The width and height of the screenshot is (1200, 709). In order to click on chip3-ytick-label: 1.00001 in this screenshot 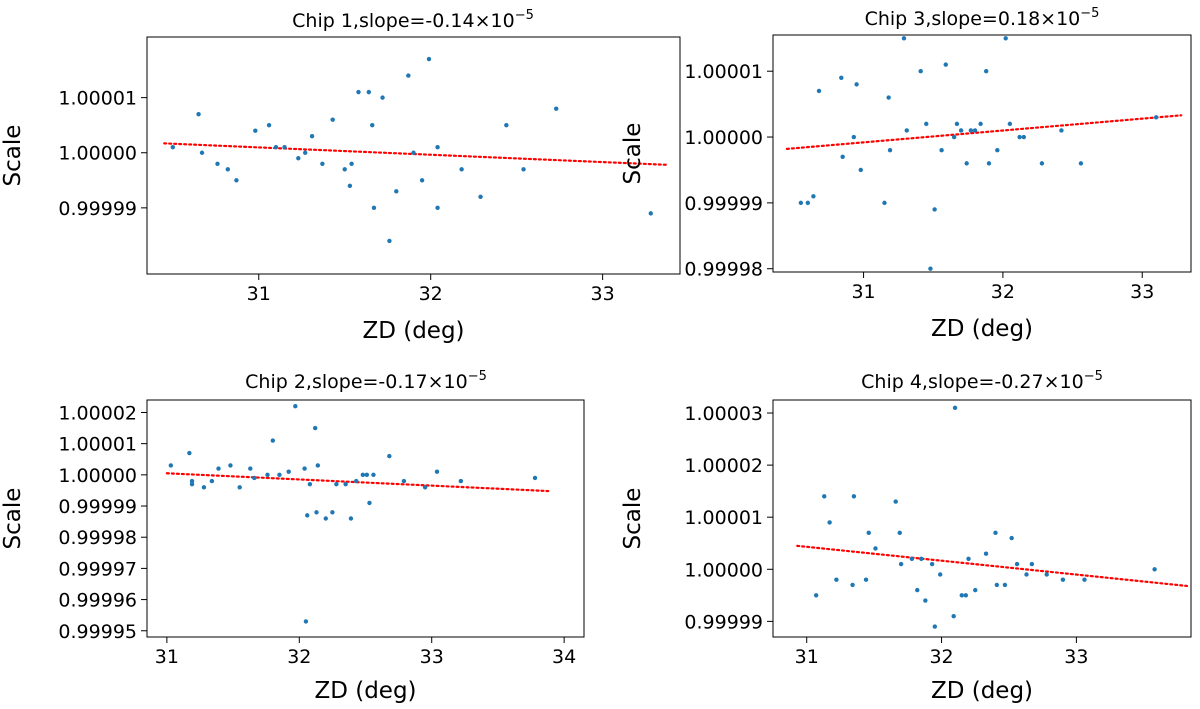, I will do `click(723, 72)`.